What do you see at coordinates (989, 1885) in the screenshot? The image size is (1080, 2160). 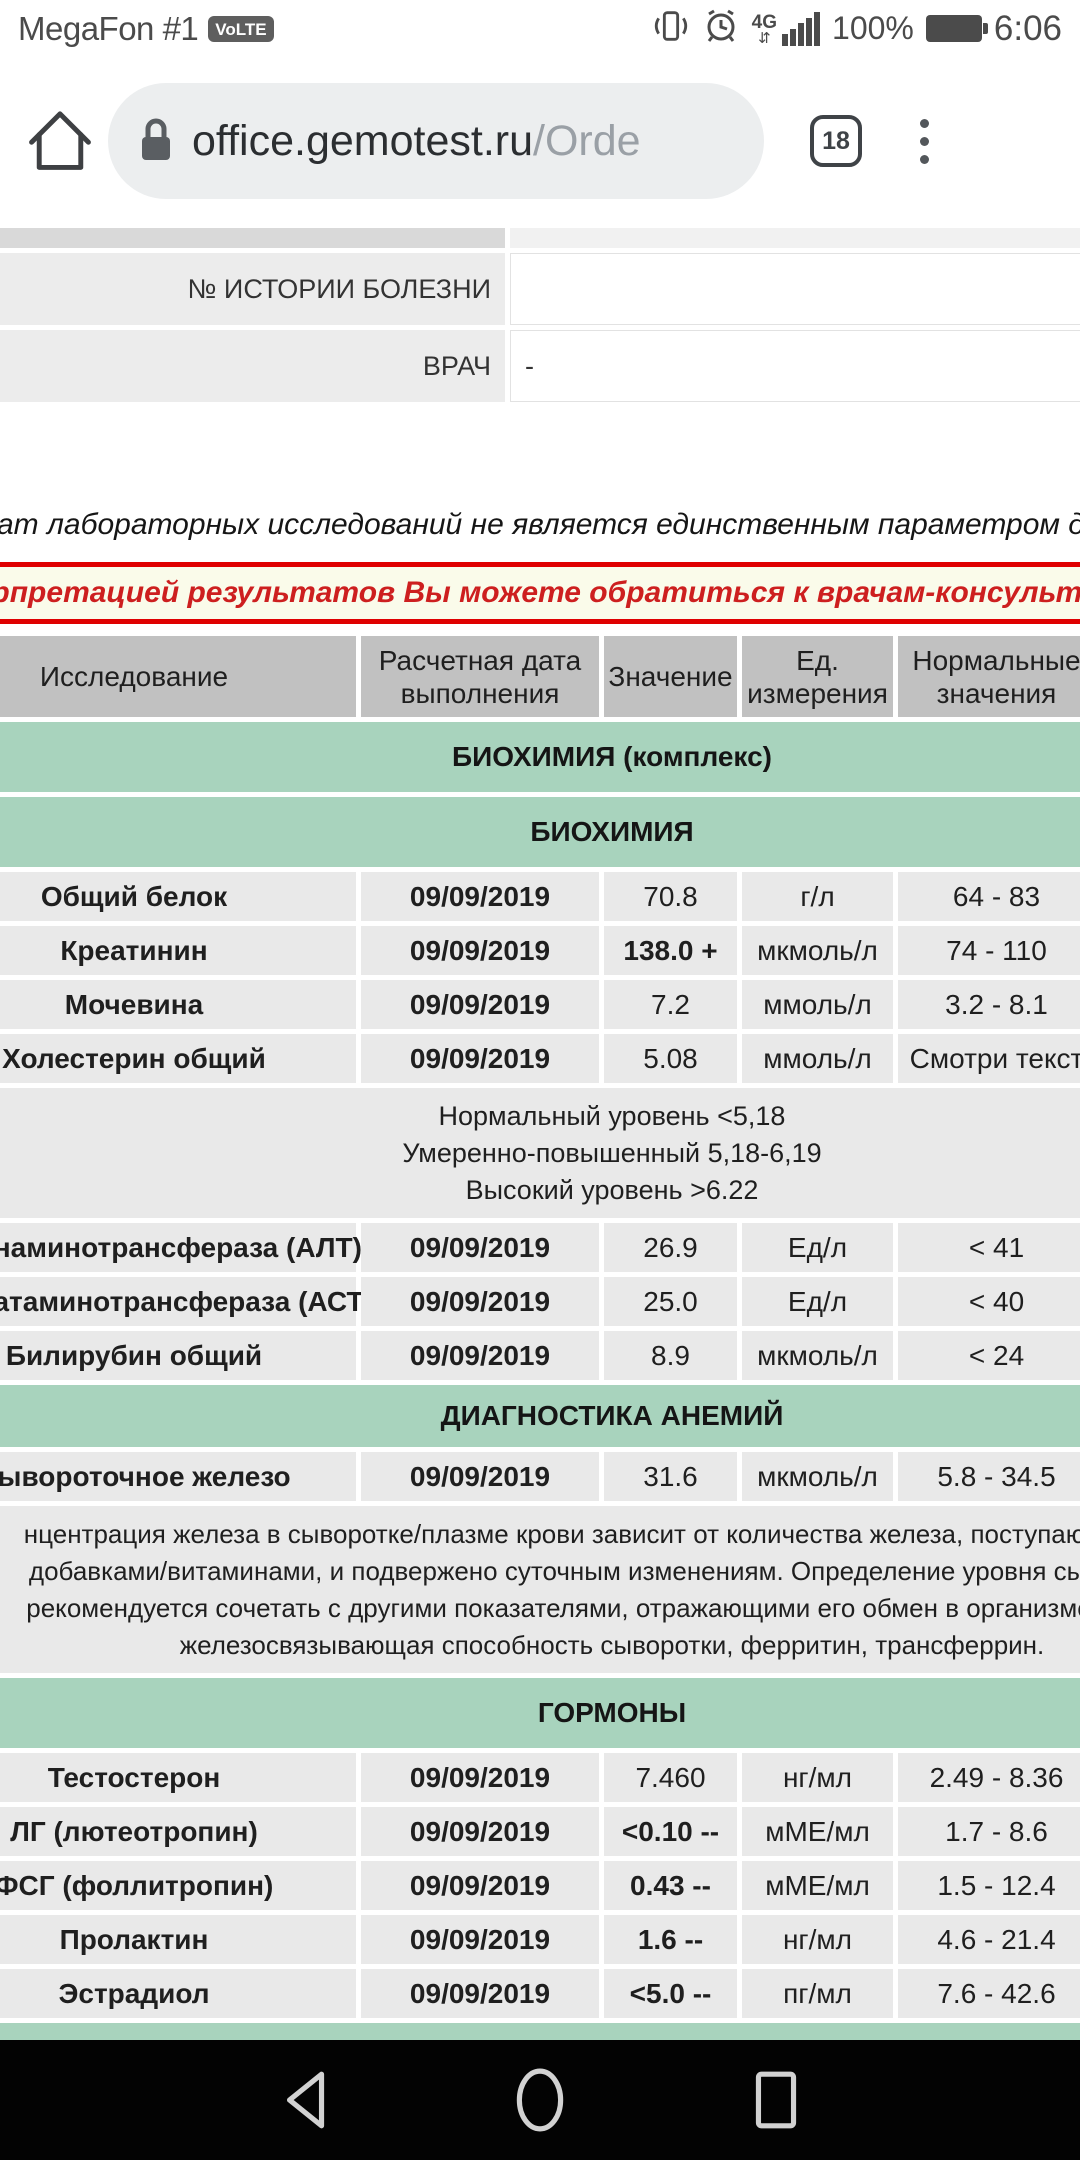 I see `result-range: 1.5 - 12.4` at bounding box center [989, 1885].